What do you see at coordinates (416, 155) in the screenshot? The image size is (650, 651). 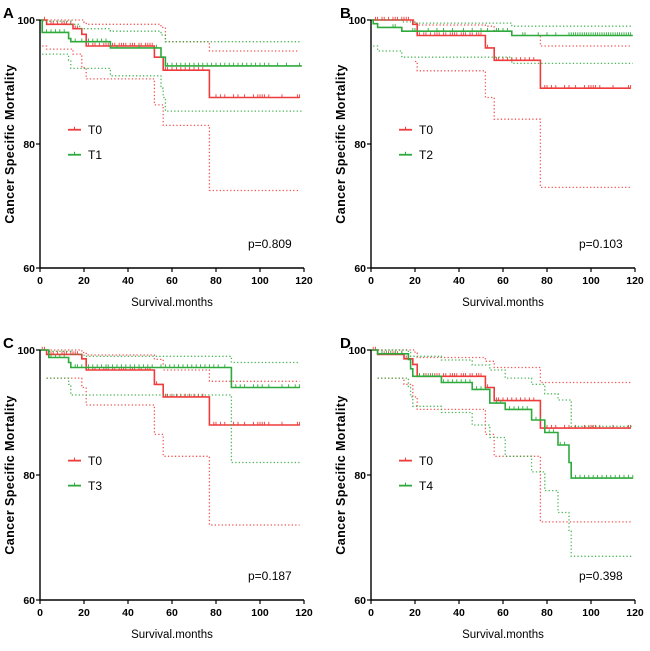 I see `legend-item-t2: T2` at bounding box center [416, 155].